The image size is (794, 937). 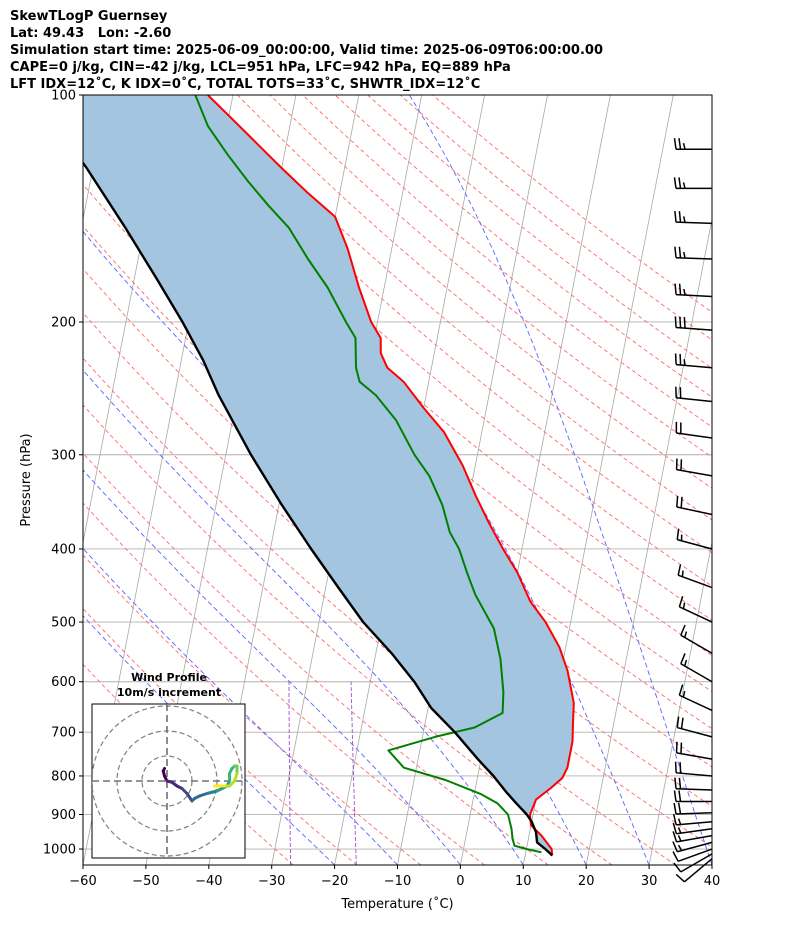 What do you see at coordinates (169, 677) in the screenshot?
I see `hodograph-title-line1: Wind Profile` at bounding box center [169, 677].